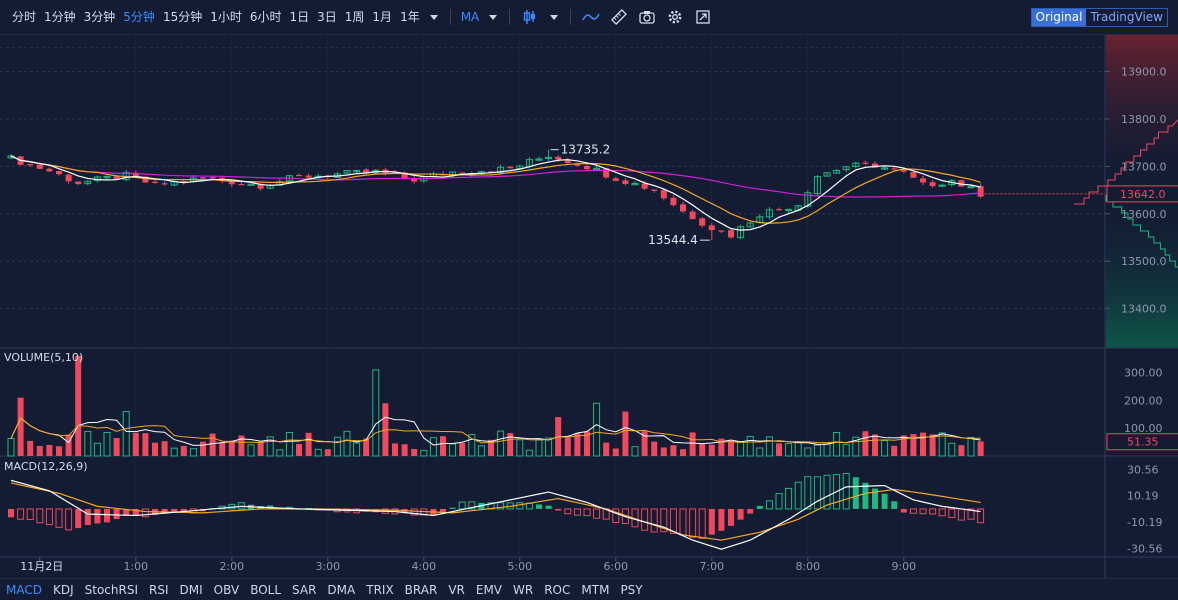 The image size is (1178, 600). What do you see at coordinates (557, 589) in the screenshot?
I see `indicator-tab-roc: ROC` at bounding box center [557, 589].